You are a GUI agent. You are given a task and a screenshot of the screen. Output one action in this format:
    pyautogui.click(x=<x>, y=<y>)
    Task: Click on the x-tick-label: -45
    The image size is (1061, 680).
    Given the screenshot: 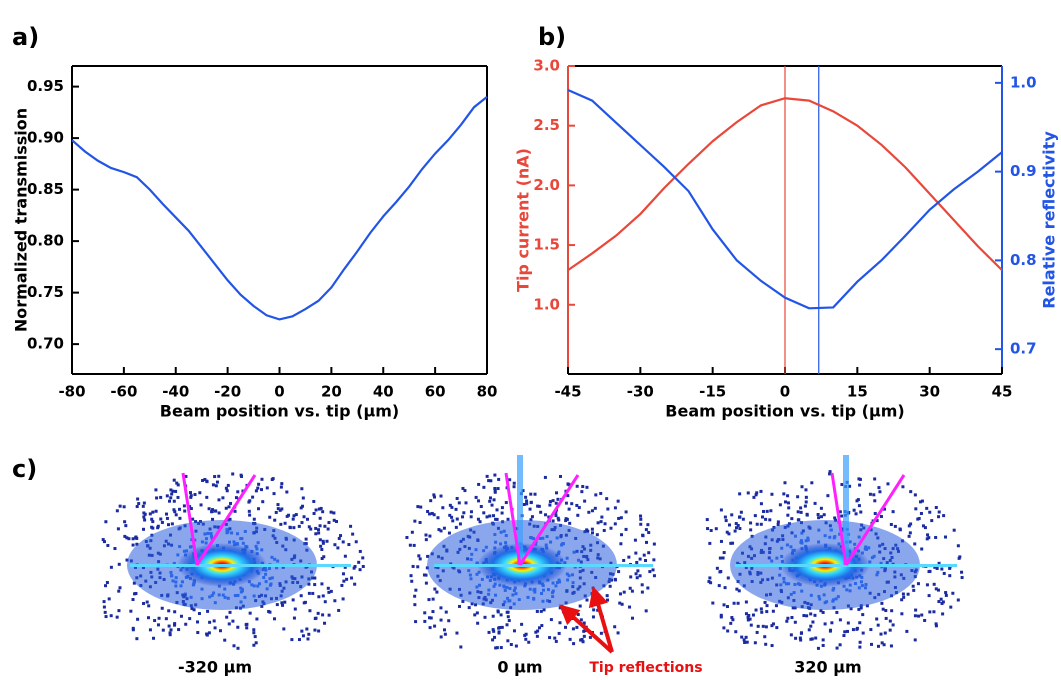 What is the action you would take?
    pyautogui.click(x=567, y=392)
    